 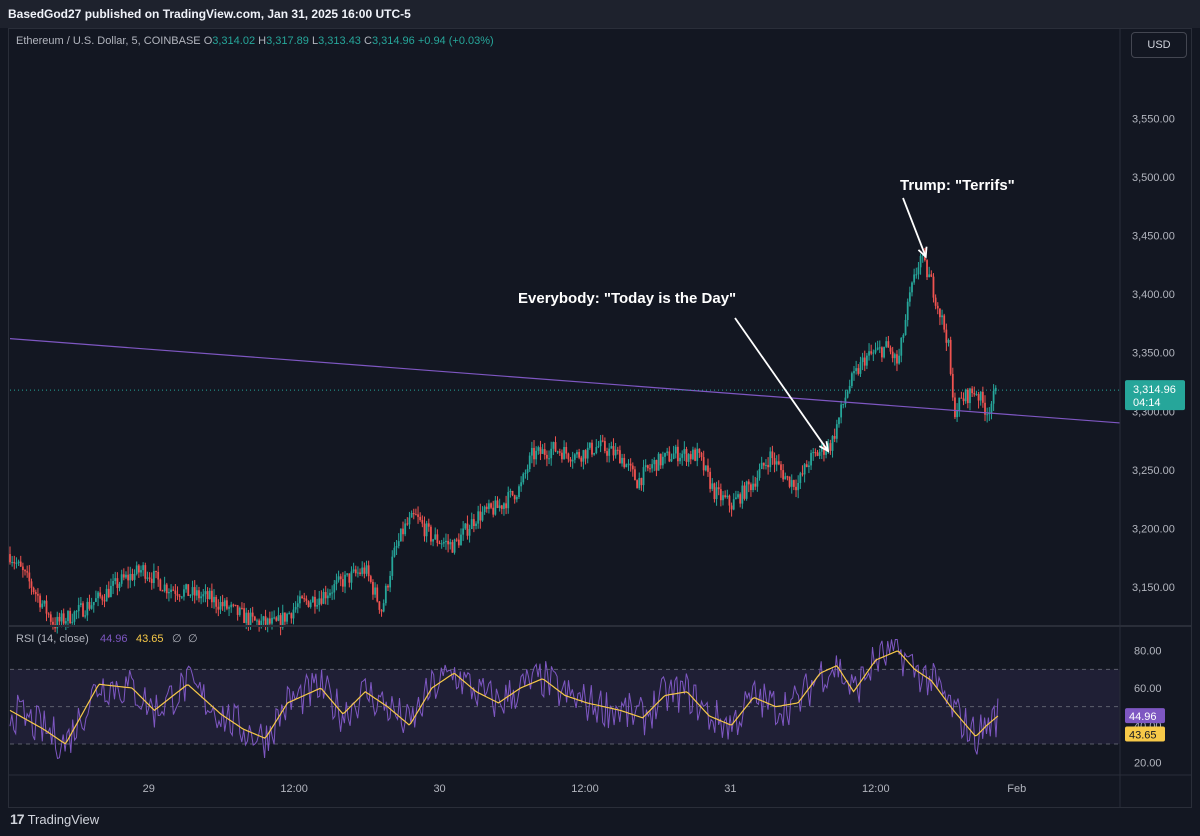 I want to click on rsi-value-badge-label: 44.96, so click(x=1143, y=717).